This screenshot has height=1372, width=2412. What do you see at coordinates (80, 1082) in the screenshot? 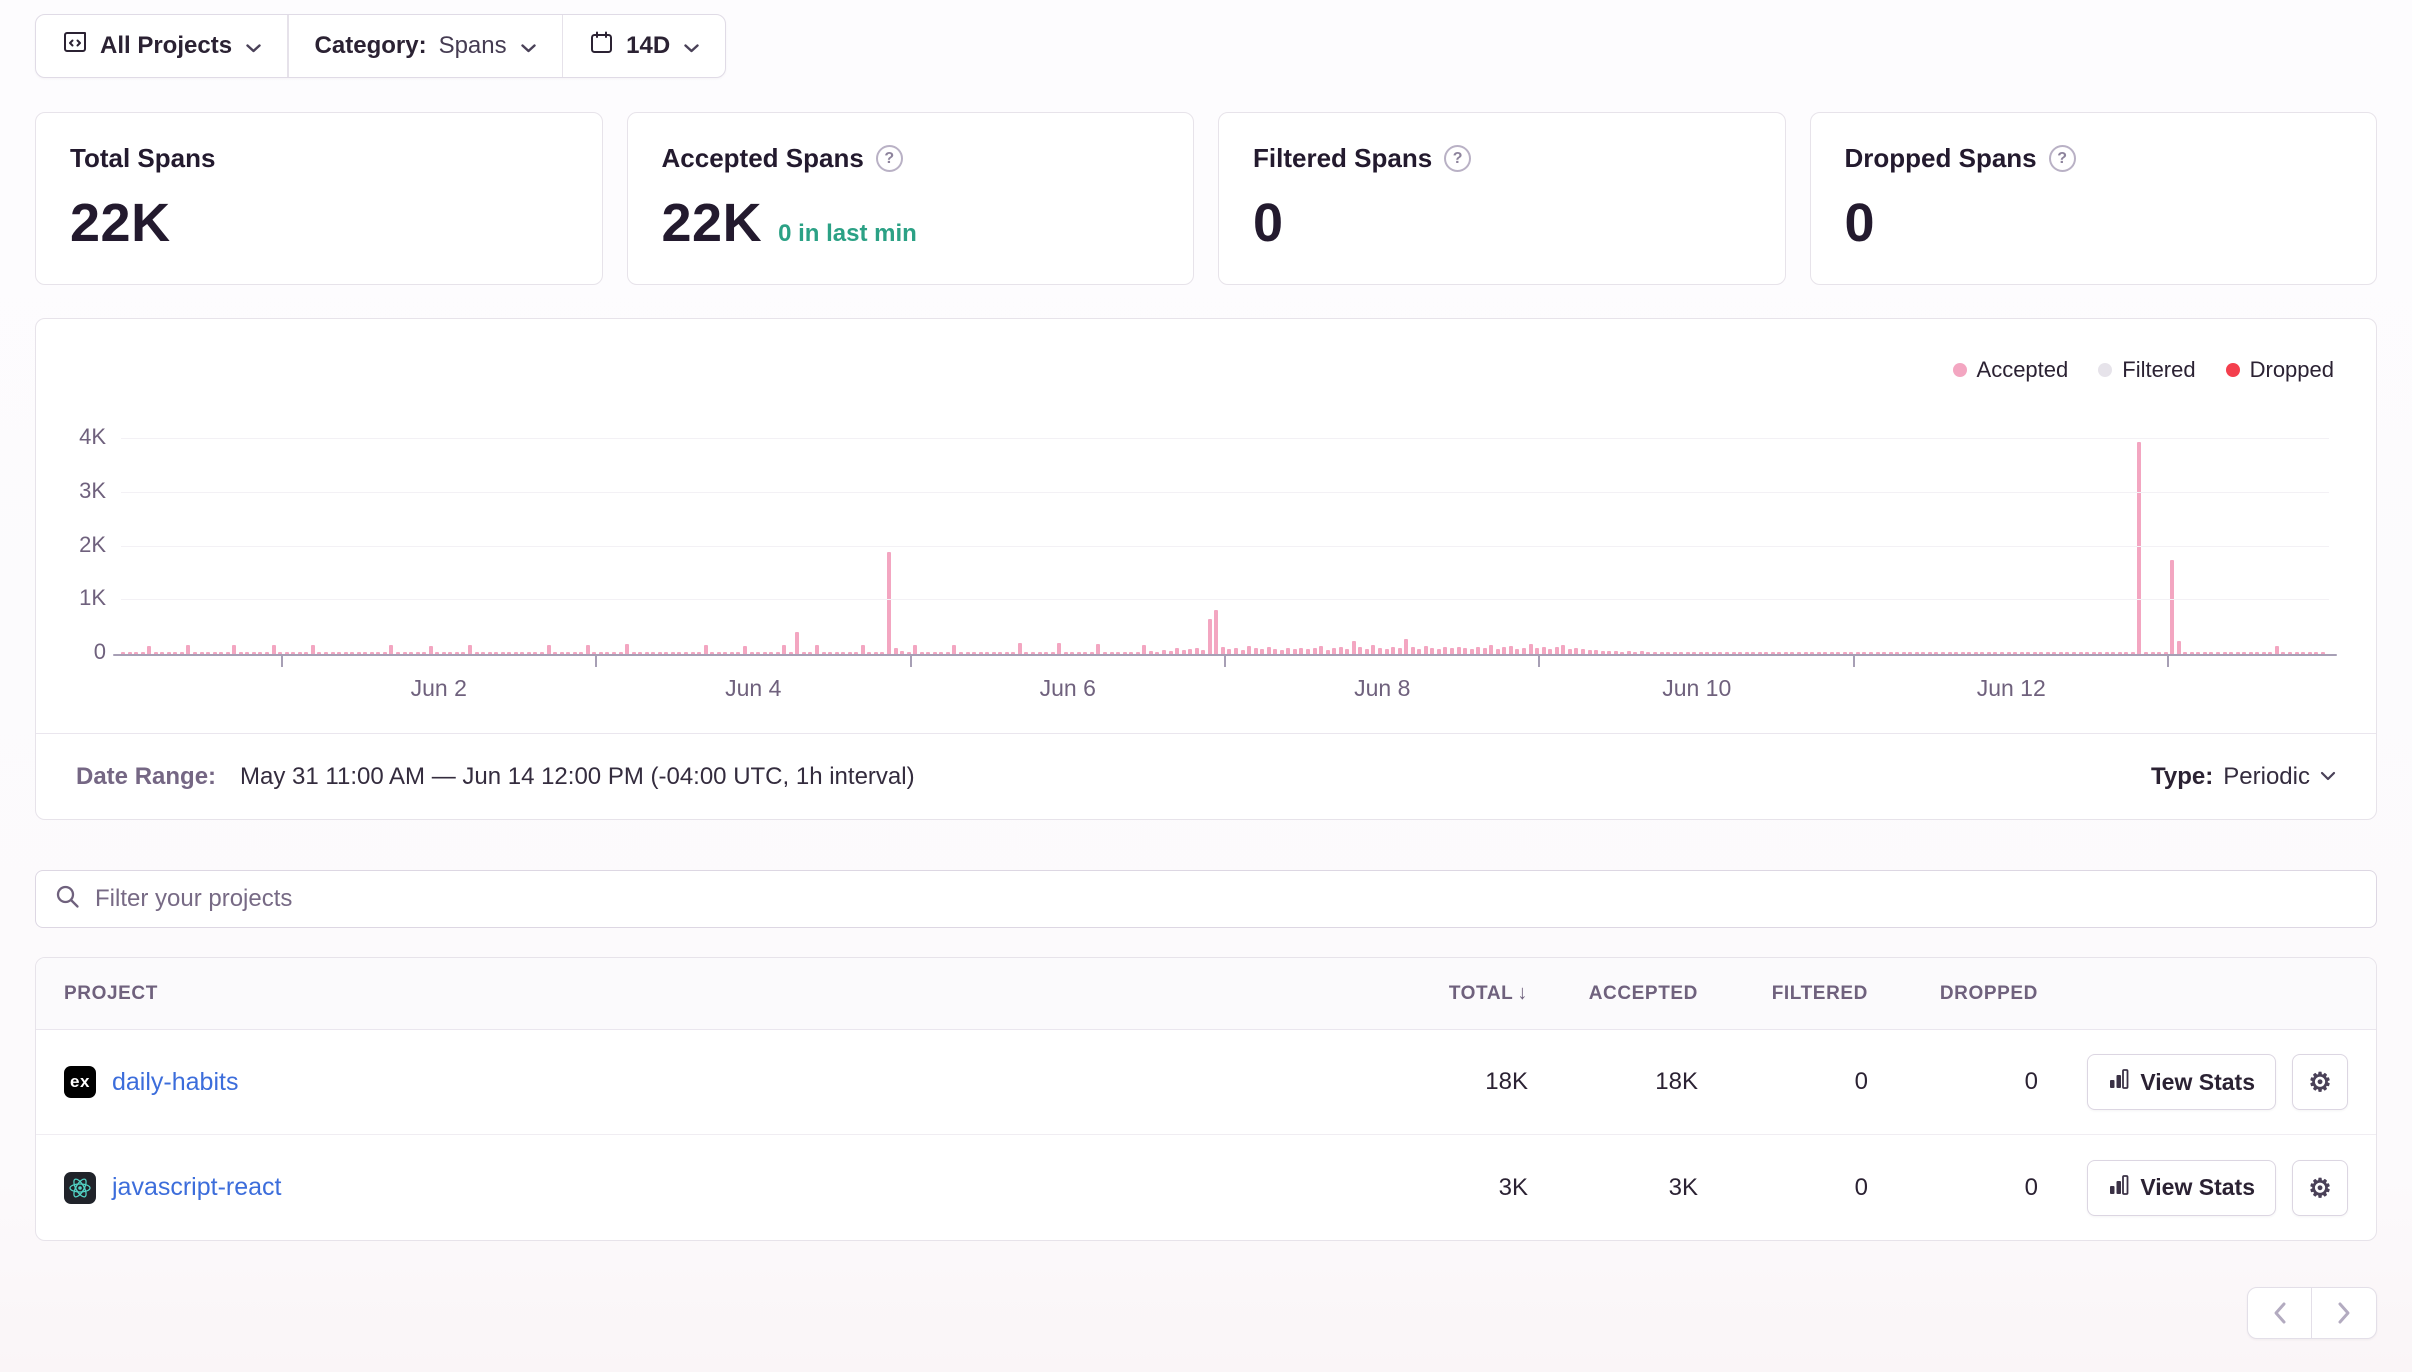
I see `expo-icon: ex` at bounding box center [80, 1082].